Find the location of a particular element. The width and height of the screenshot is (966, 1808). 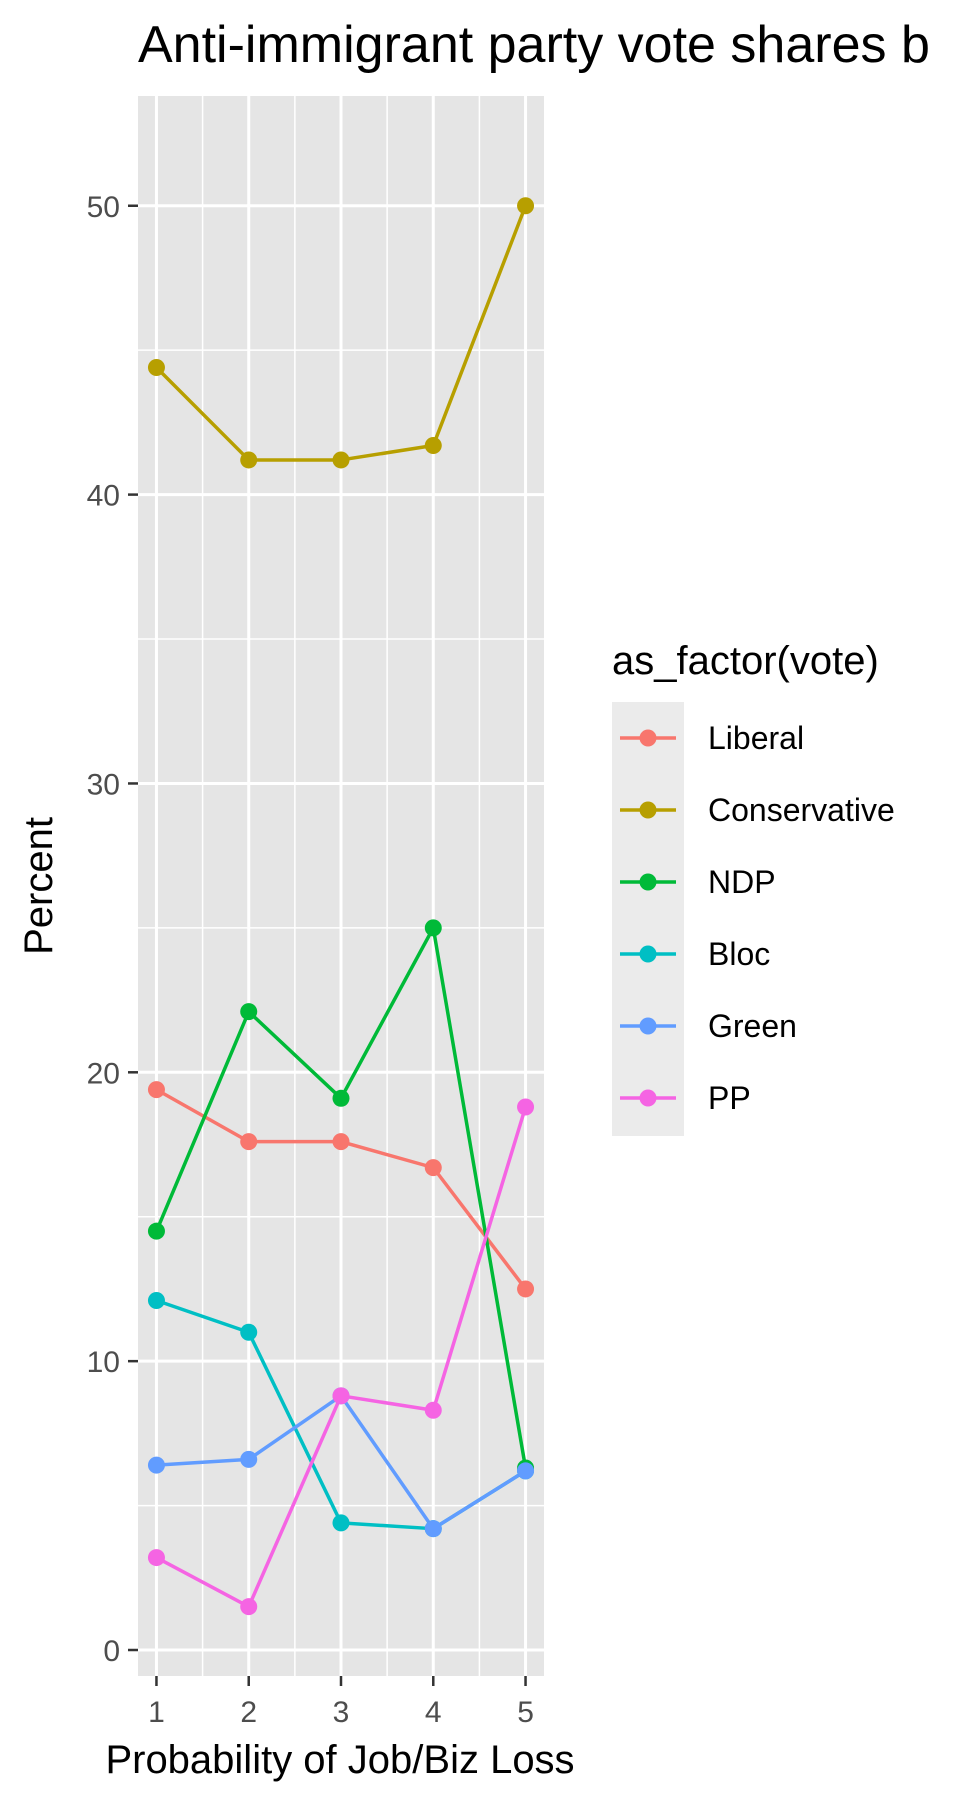

legend-key-point-green is located at coordinates (648, 1026).